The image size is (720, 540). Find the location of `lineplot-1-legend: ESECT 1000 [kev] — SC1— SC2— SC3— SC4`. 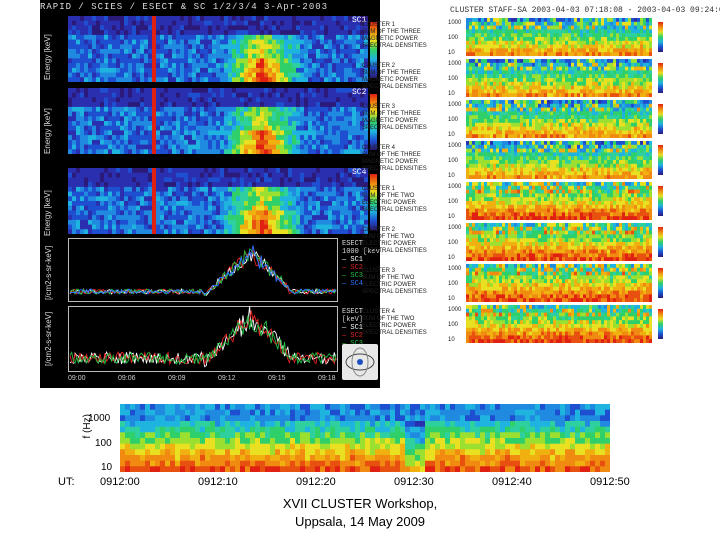

lineplot-1-legend: ESECT 1000 [kev] — SC1— SC2— SC3— SC4 is located at coordinates (363, 264).